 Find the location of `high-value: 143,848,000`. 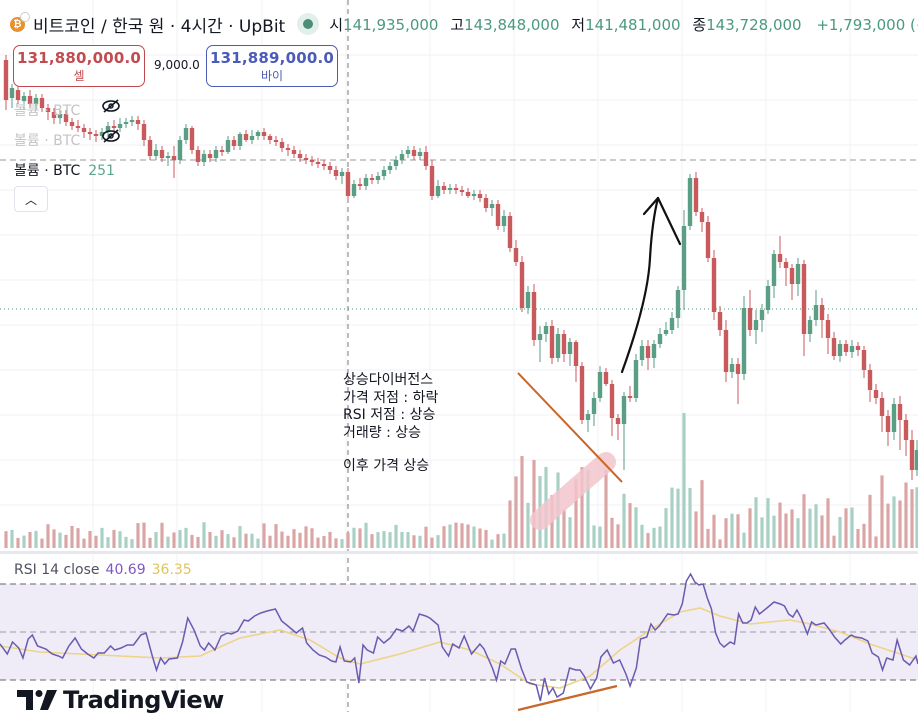

high-value: 143,848,000 is located at coordinates (512, 24).